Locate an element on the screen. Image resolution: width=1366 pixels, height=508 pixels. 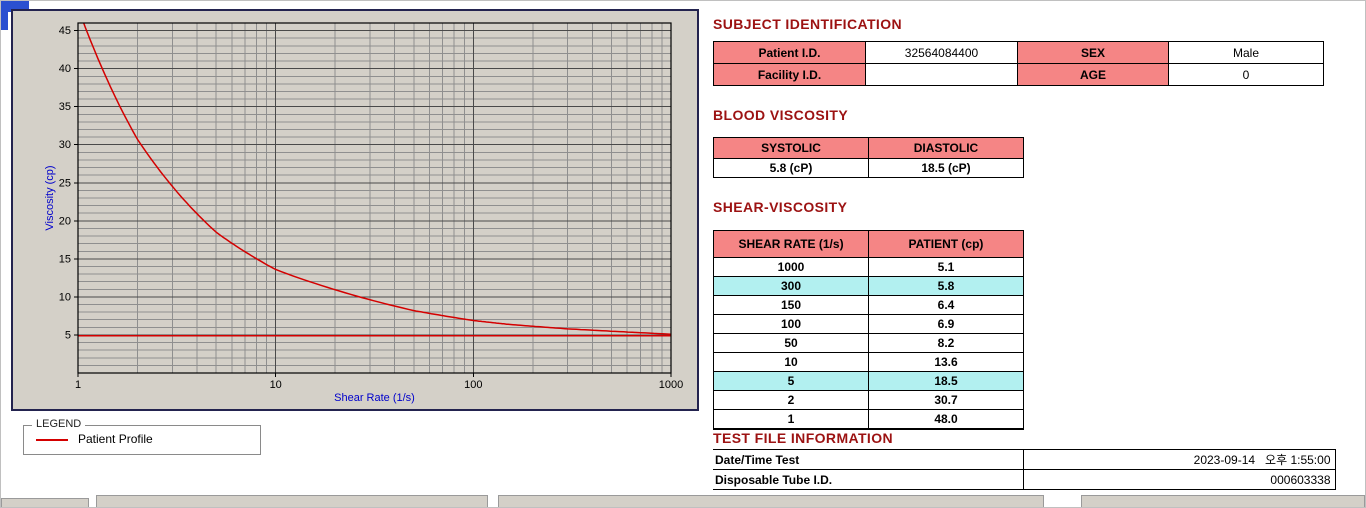
table-row: Patient I.D. 32564084400 SEX Male is located at coordinates (1018, 52).